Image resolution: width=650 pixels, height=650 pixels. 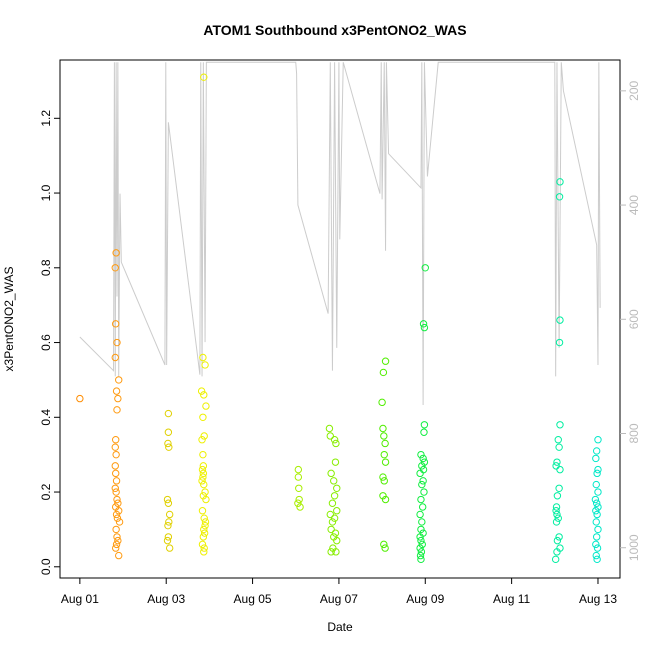 I want to click on y-tick-label: 1.2, so click(x=46, y=118).